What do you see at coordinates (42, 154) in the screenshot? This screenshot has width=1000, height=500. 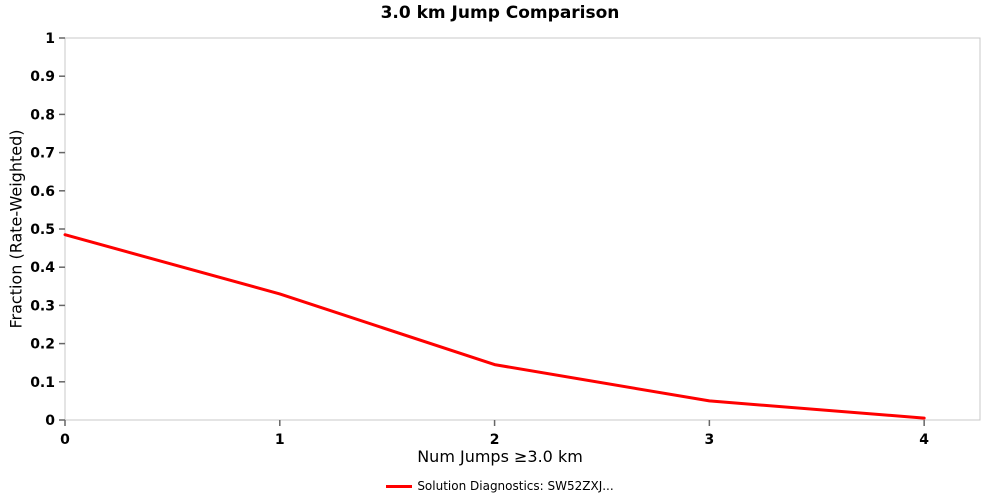 I see `y-tick-label: 0.7` at bounding box center [42, 154].